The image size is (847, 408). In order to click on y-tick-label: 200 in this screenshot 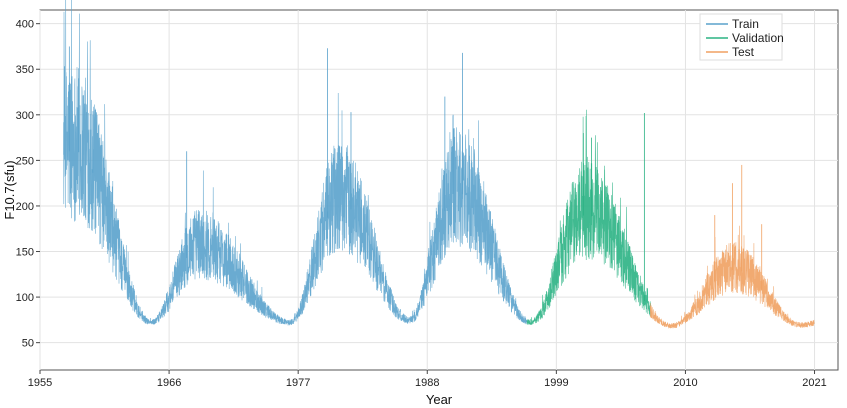, I will do `click(25, 207)`.